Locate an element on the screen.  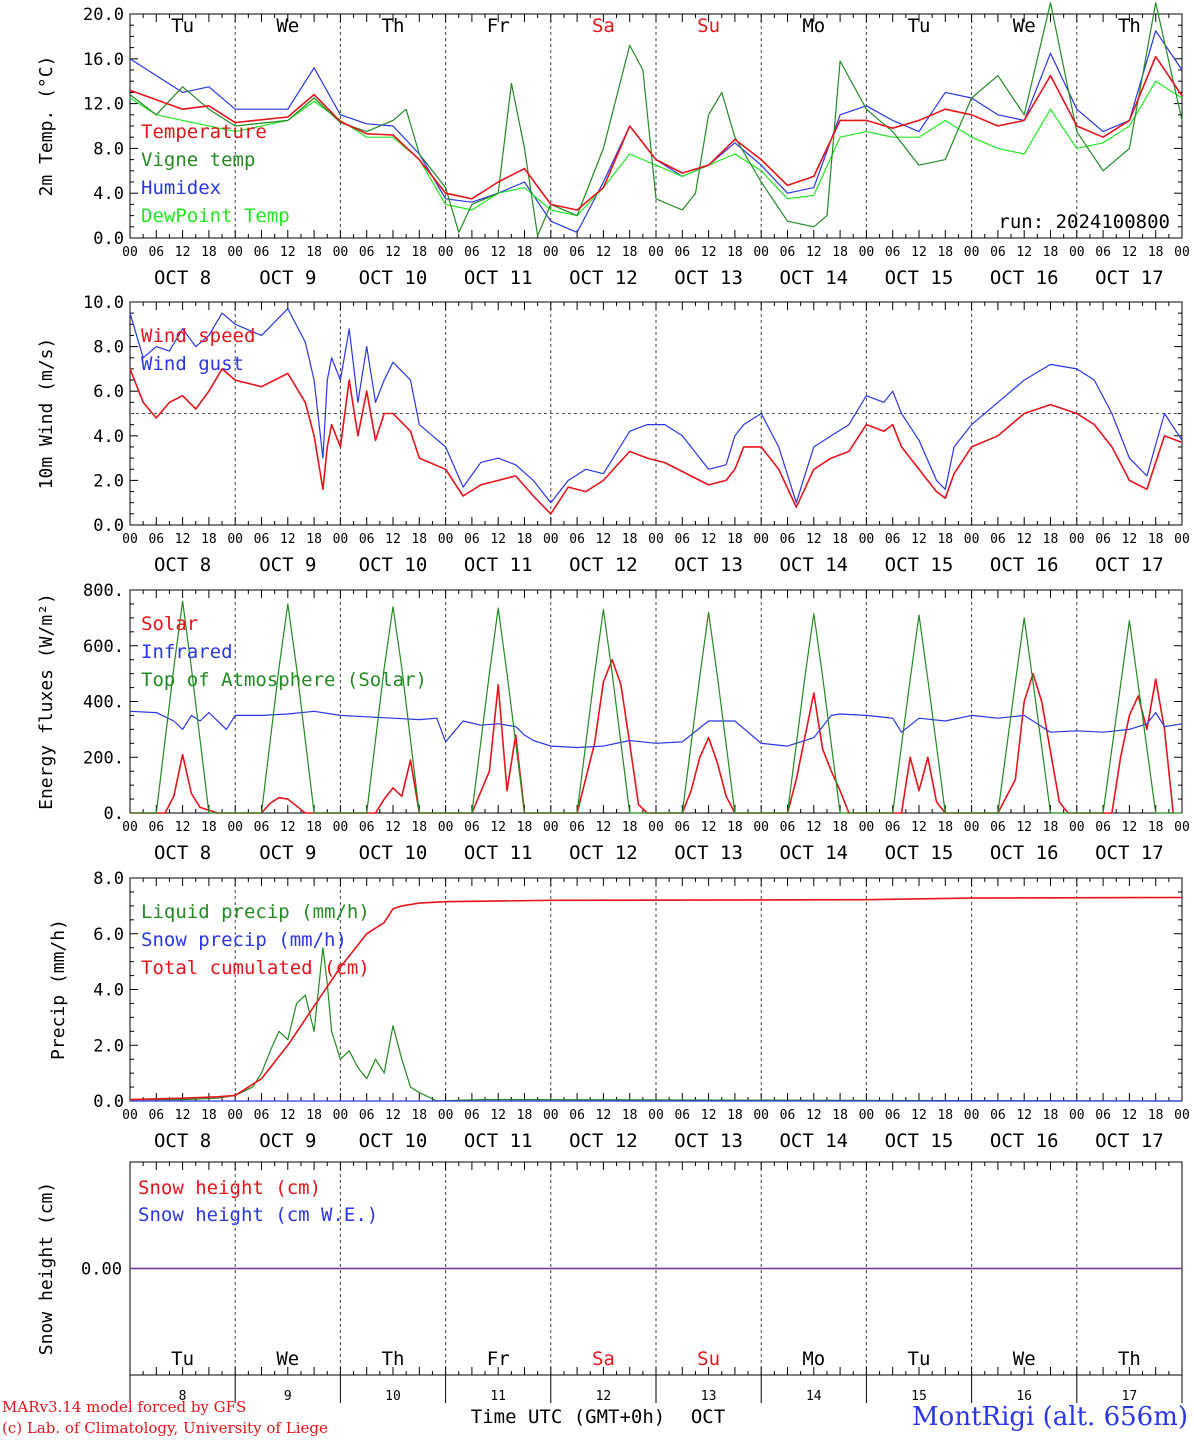
y-tick-label: 200. is located at coordinates (103, 758).